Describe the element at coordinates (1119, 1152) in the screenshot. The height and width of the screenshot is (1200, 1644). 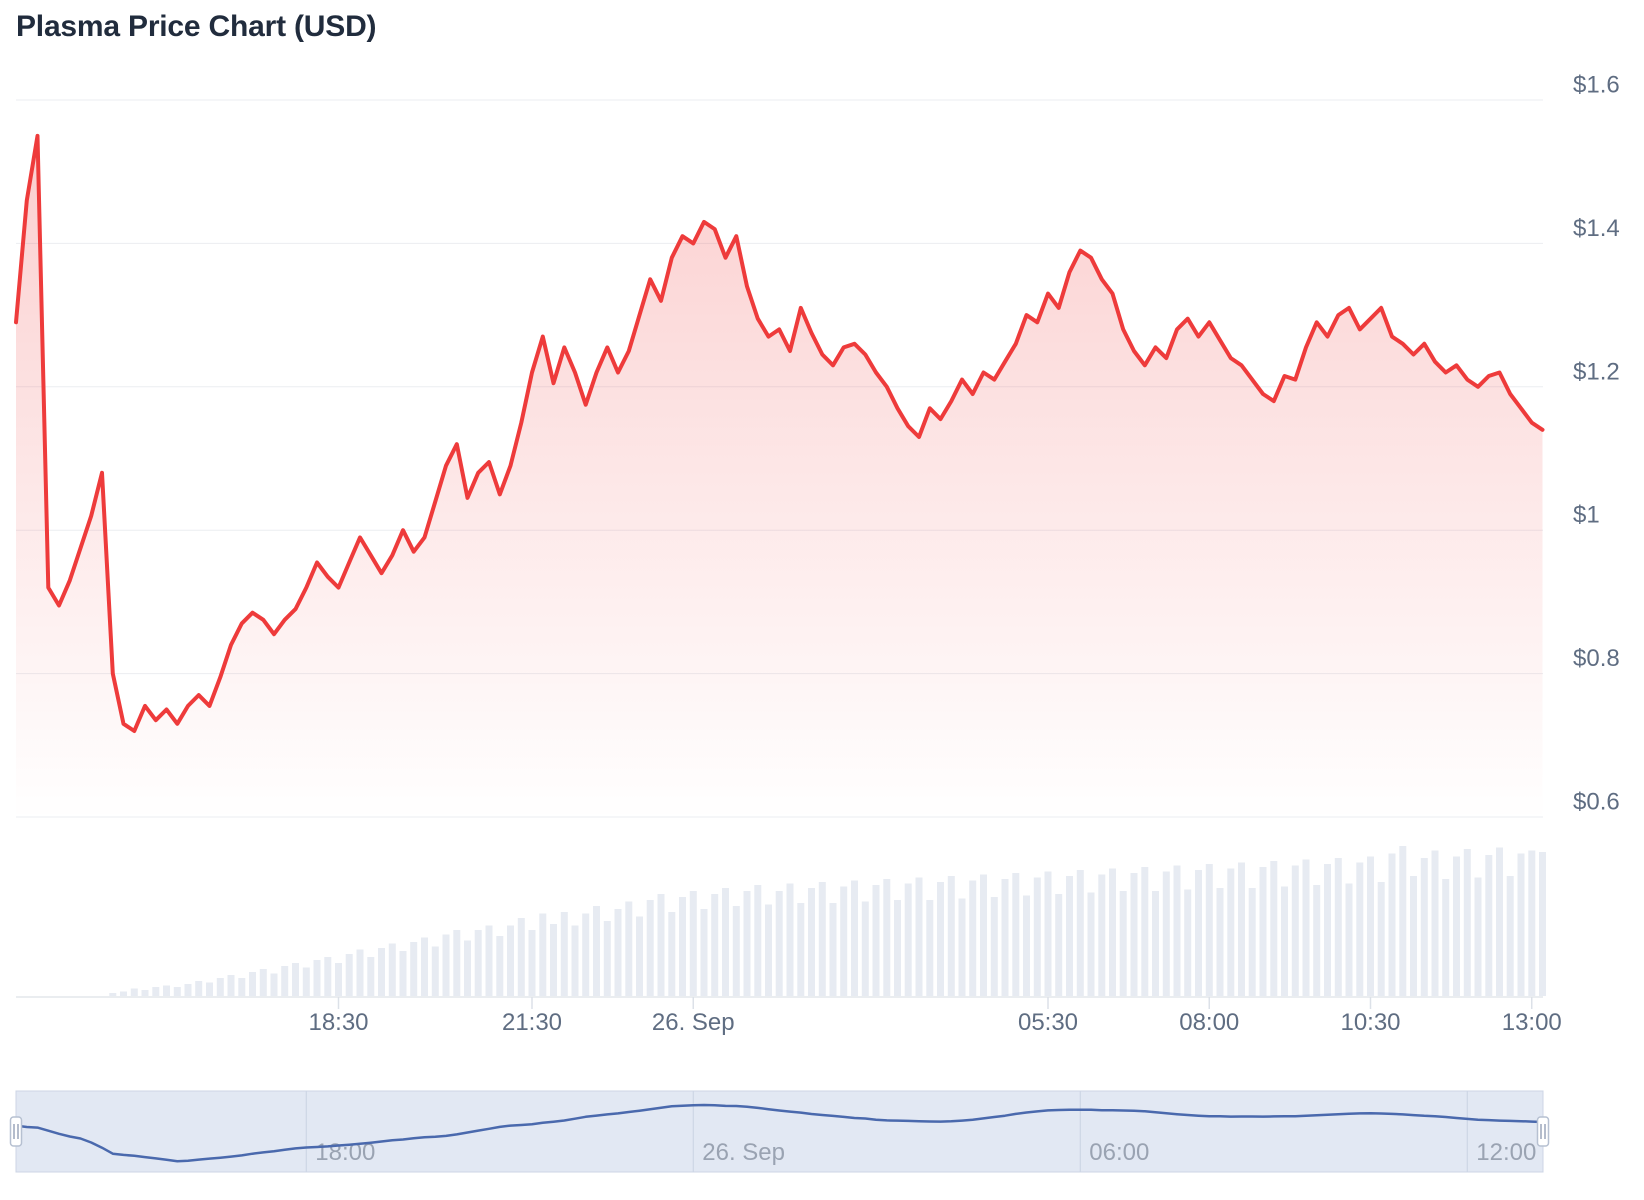
I see `navigator-axis-label: 06:00` at that location.